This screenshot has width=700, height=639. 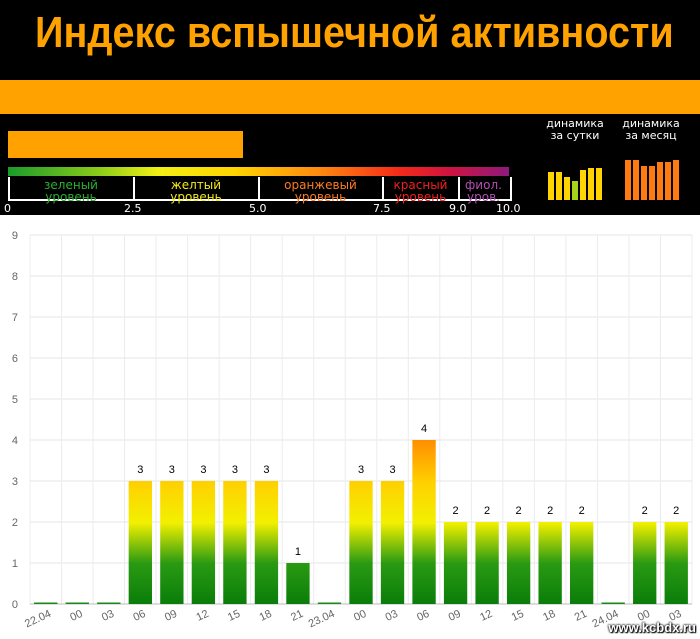 What do you see at coordinates (320, 191) in the screenshot?
I see `level-orange-label: оранжевый уровень` at bounding box center [320, 191].